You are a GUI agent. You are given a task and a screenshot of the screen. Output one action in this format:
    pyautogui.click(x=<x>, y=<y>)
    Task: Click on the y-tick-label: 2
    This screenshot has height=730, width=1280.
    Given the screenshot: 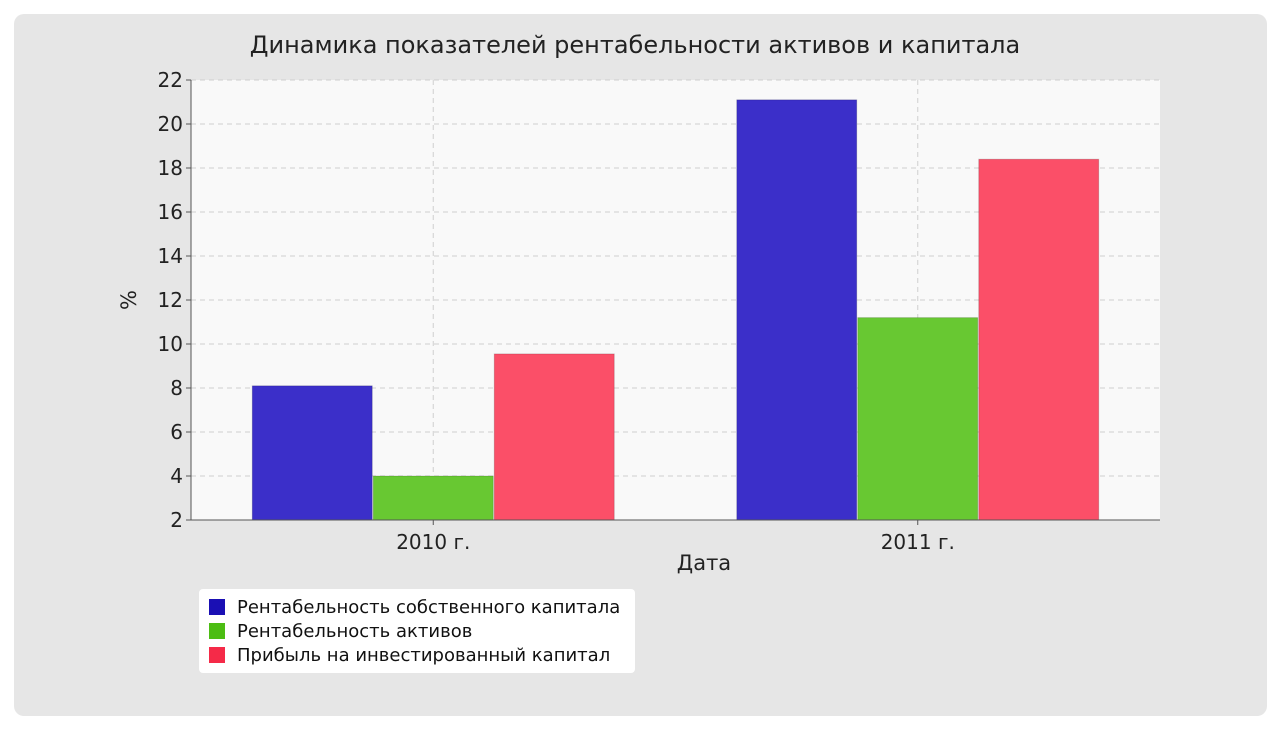 What is the action you would take?
    pyautogui.click(x=176, y=520)
    